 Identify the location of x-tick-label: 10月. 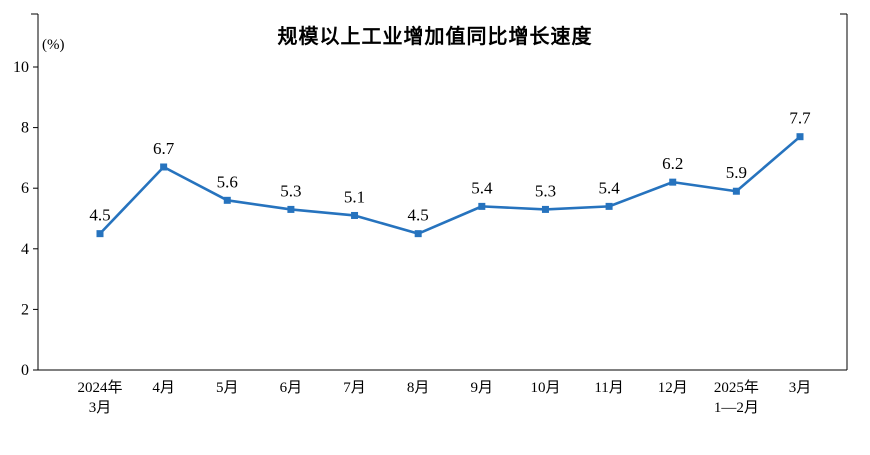
(545, 388).